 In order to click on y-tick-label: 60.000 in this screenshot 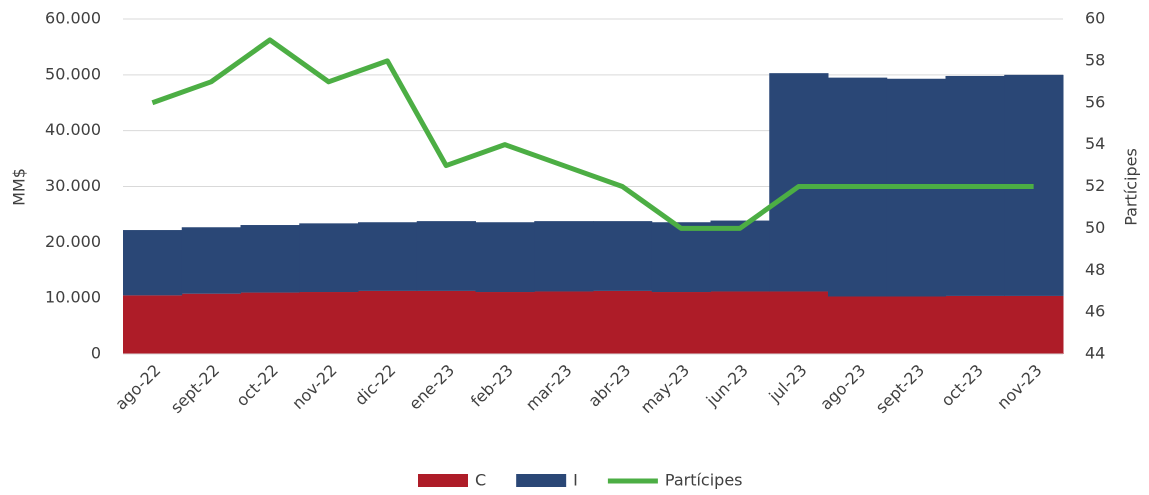, I will do `click(73, 18)`.